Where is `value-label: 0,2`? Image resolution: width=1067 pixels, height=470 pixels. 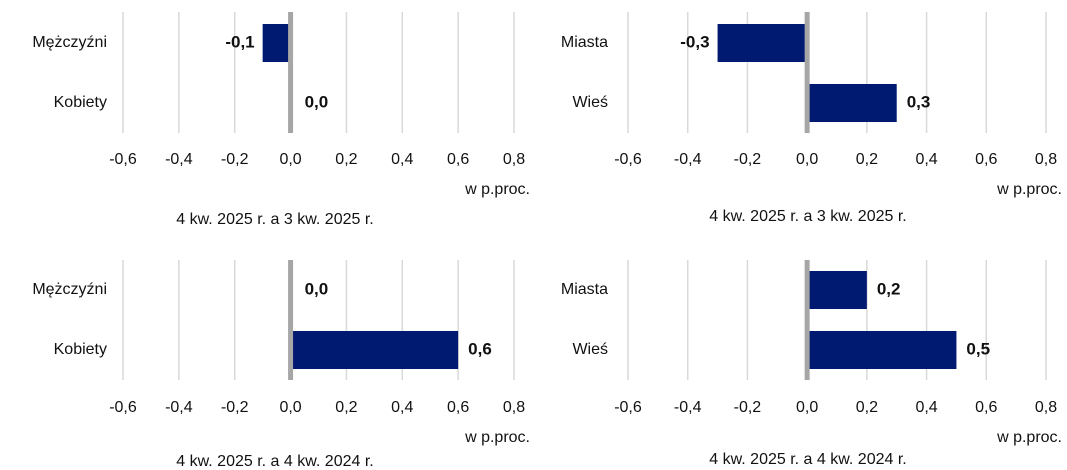 value-label: 0,2 is located at coordinates (889, 288).